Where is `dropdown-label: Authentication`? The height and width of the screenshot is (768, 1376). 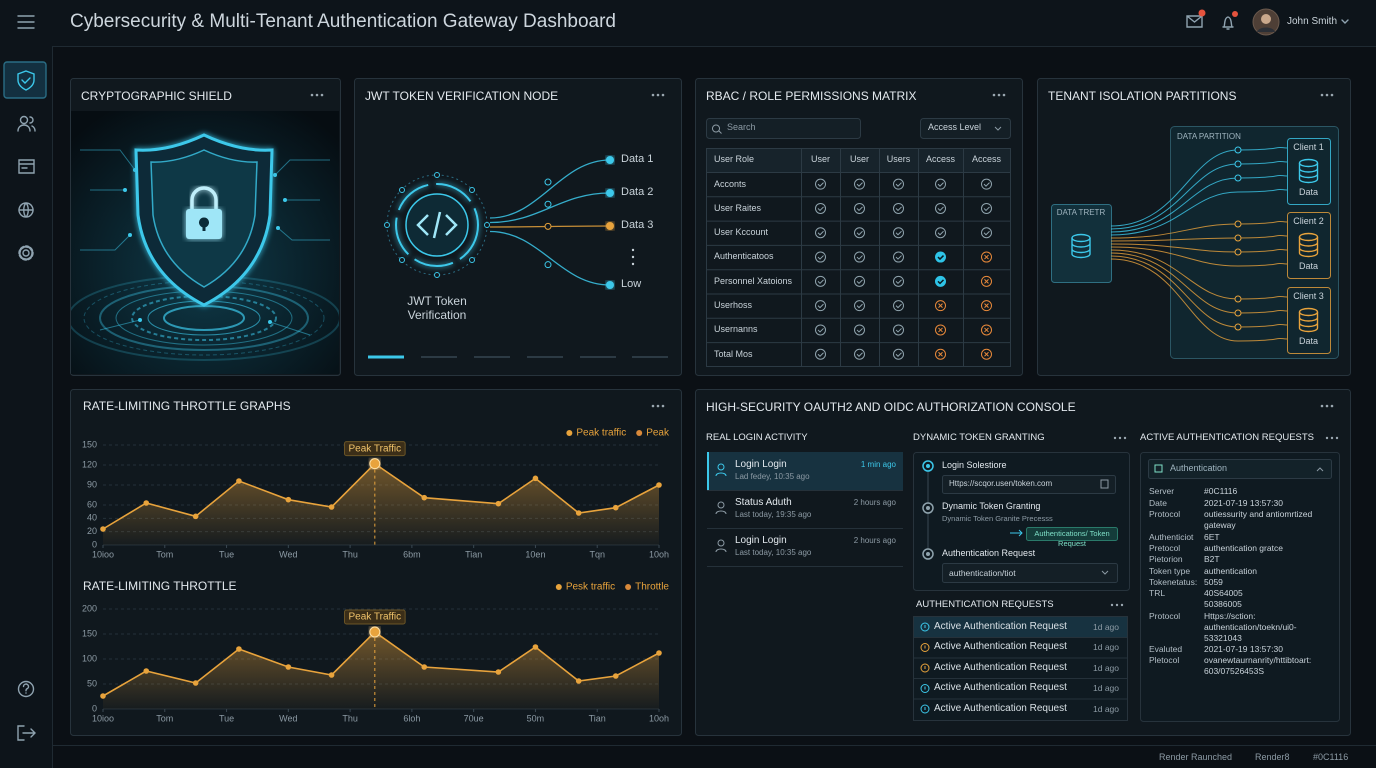
dropdown-label: Authentication is located at coordinates (1199, 468).